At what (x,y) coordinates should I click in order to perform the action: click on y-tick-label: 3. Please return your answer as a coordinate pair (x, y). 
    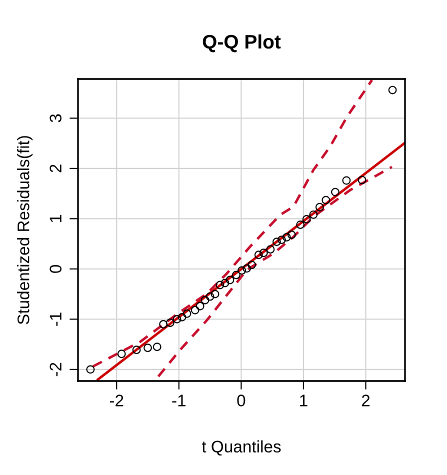
    Looking at the image, I should click on (56, 118).